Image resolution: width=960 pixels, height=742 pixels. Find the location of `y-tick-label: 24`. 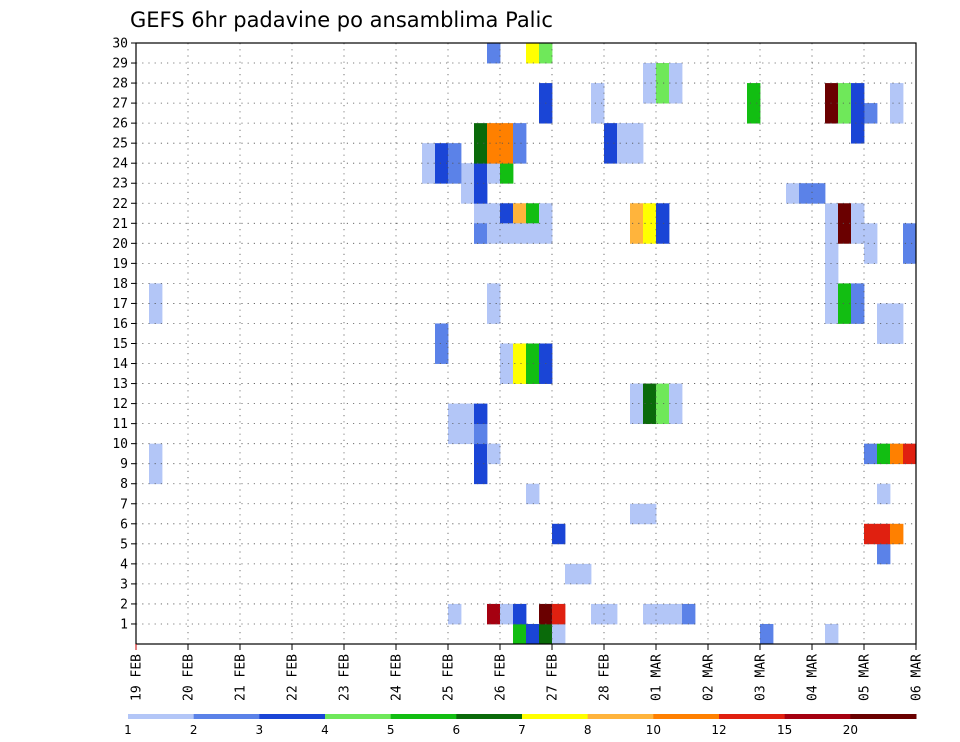

y-tick-label: 24 is located at coordinates (120, 164).